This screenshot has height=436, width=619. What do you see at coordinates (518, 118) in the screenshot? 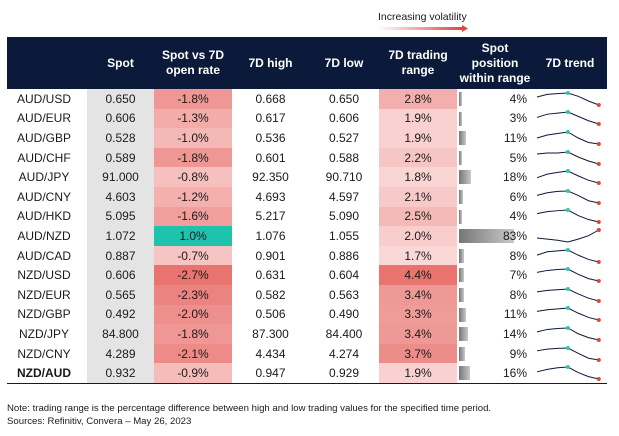
I see `position-label: 3%` at bounding box center [518, 118].